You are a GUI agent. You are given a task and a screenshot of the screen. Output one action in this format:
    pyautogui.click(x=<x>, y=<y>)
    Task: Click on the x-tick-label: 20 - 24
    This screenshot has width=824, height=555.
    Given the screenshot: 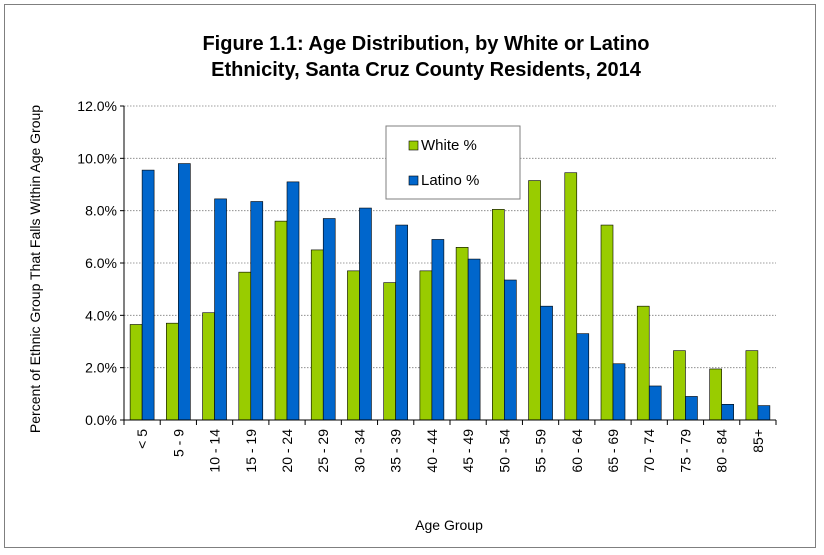 What is the action you would take?
    pyautogui.click(x=287, y=451)
    